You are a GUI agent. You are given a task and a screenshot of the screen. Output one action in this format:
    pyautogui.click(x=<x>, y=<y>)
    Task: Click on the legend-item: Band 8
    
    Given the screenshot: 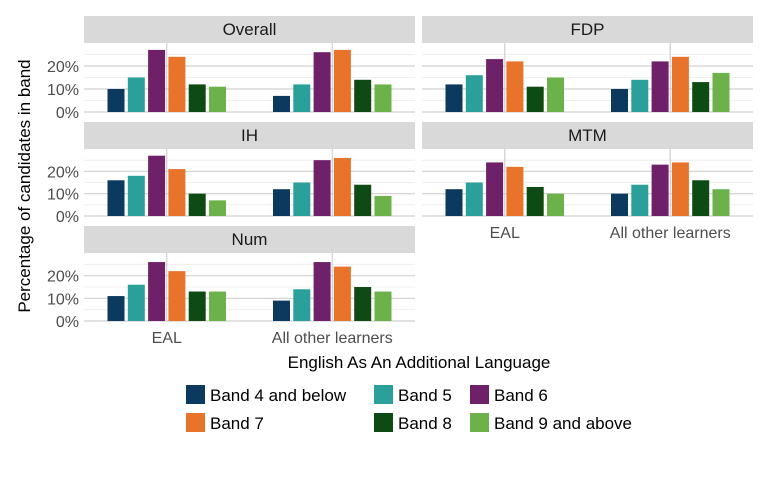 What is the action you would take?
    pyautogui.click(x=413, y=423)
    